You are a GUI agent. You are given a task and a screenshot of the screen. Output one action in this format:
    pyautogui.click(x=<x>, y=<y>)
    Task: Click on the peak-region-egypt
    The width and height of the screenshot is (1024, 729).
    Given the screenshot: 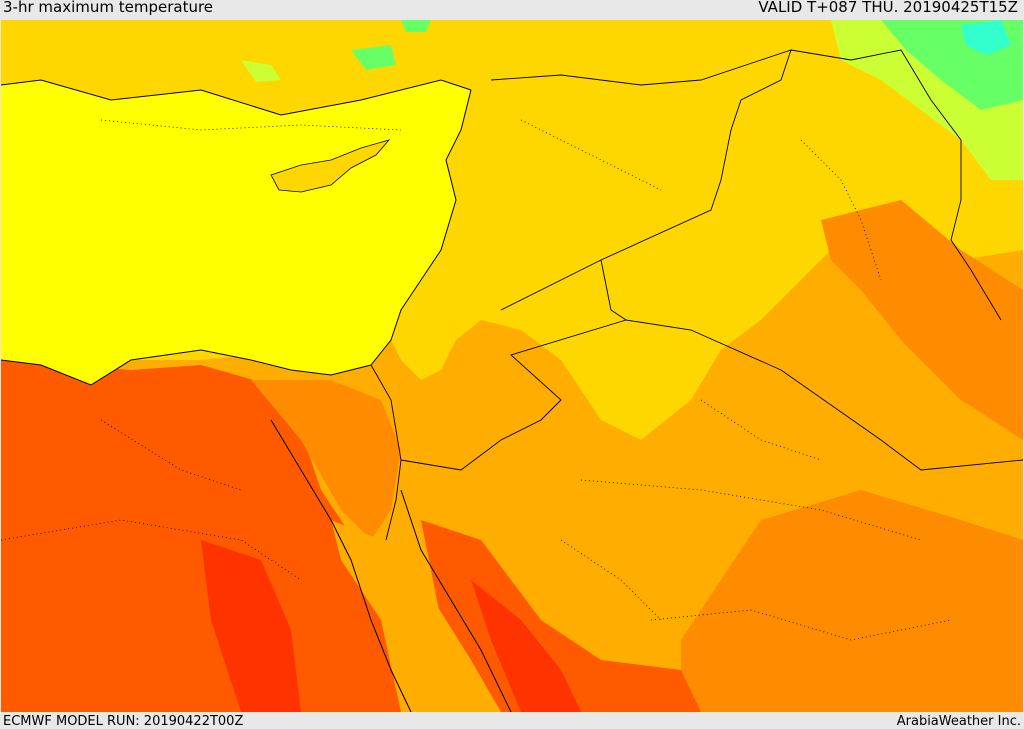 What is the action you would take?
    pyautogui.click(x=251, y=626)
    